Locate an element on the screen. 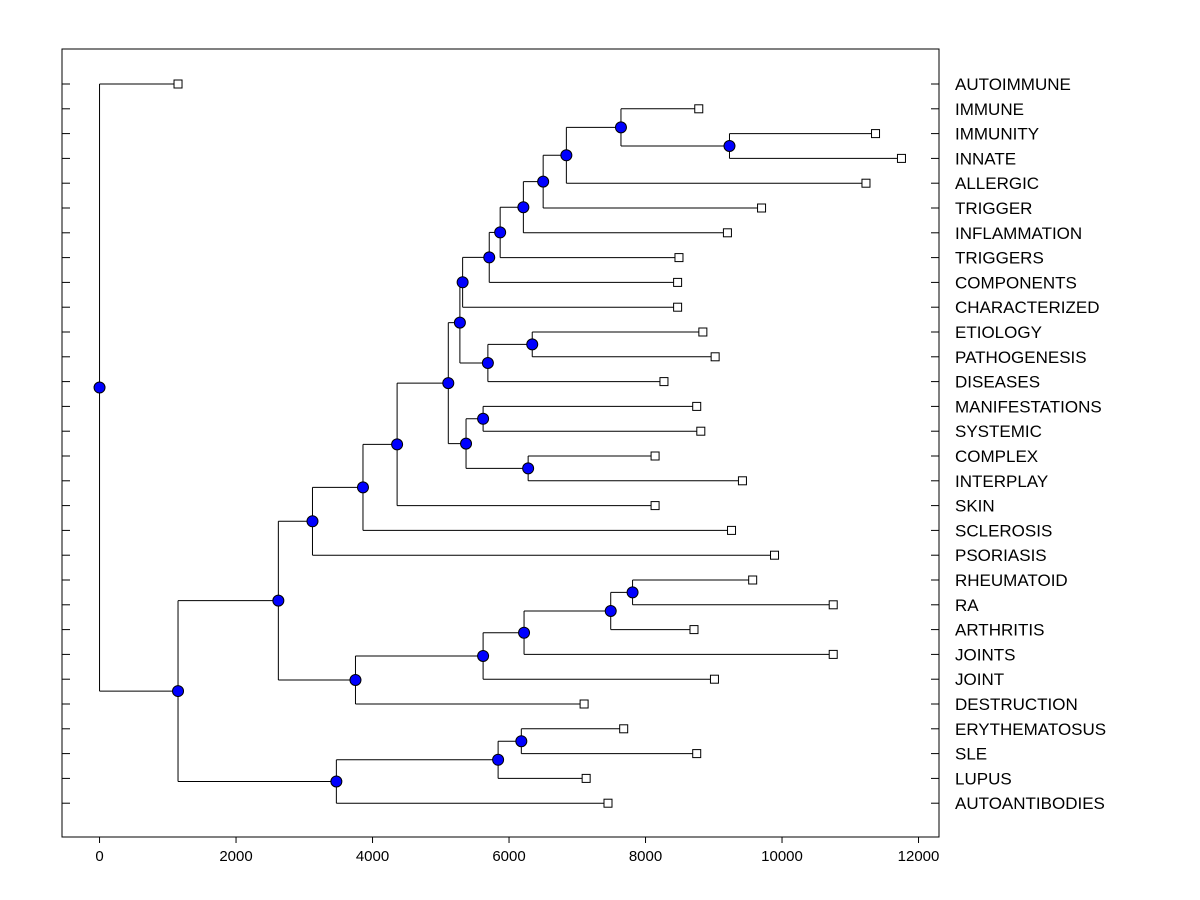 The height and width of the screenshot is (900, 1200). x-tick-label: 12000 is located at coordinates (919, 856).